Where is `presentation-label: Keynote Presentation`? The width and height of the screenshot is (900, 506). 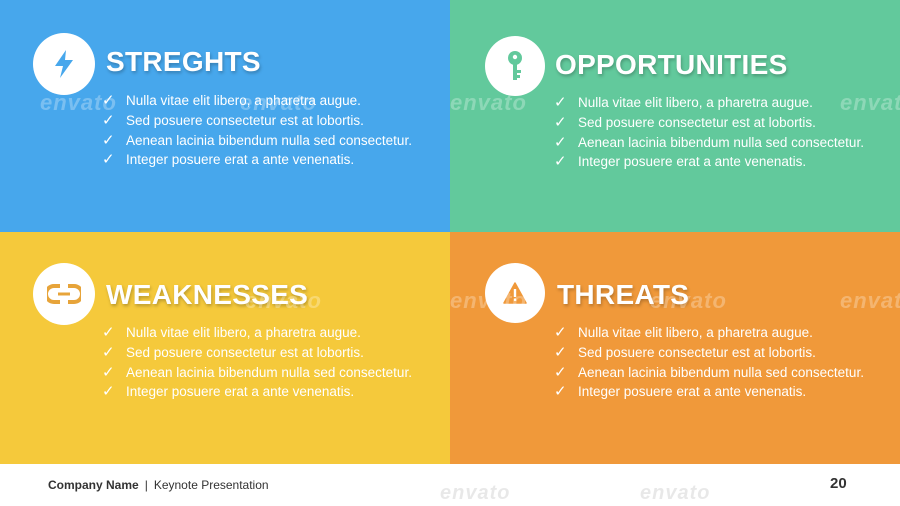
presentation-label: Keynote Presentation is located at coordinates (211, 485).